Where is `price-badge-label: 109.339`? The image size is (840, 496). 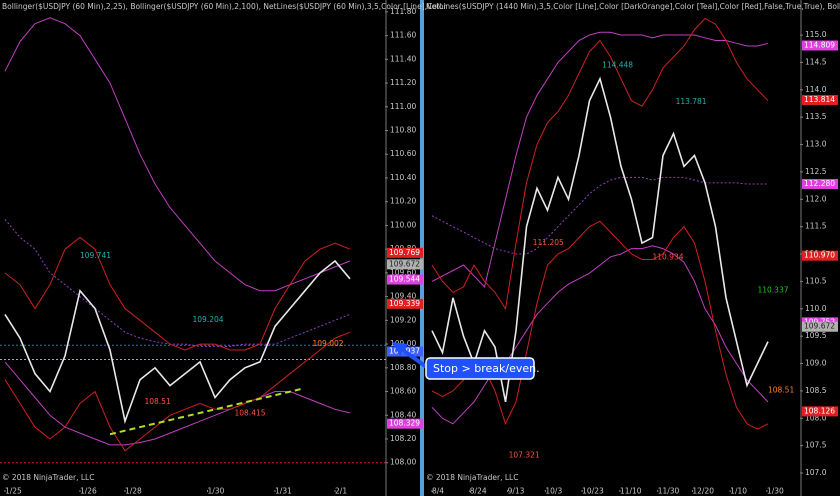
price-badge-label: 109.339 is located at coordinates (404, 303).